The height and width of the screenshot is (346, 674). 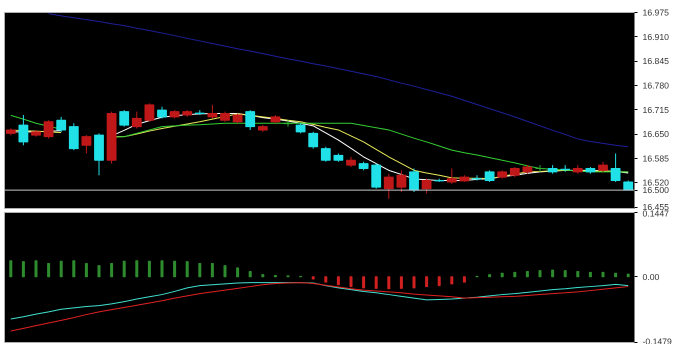 What do you see at coordinates (656, 134) in the screenshot?
I see `y-tick-label: 16.650` at bounding box center [656, 134].